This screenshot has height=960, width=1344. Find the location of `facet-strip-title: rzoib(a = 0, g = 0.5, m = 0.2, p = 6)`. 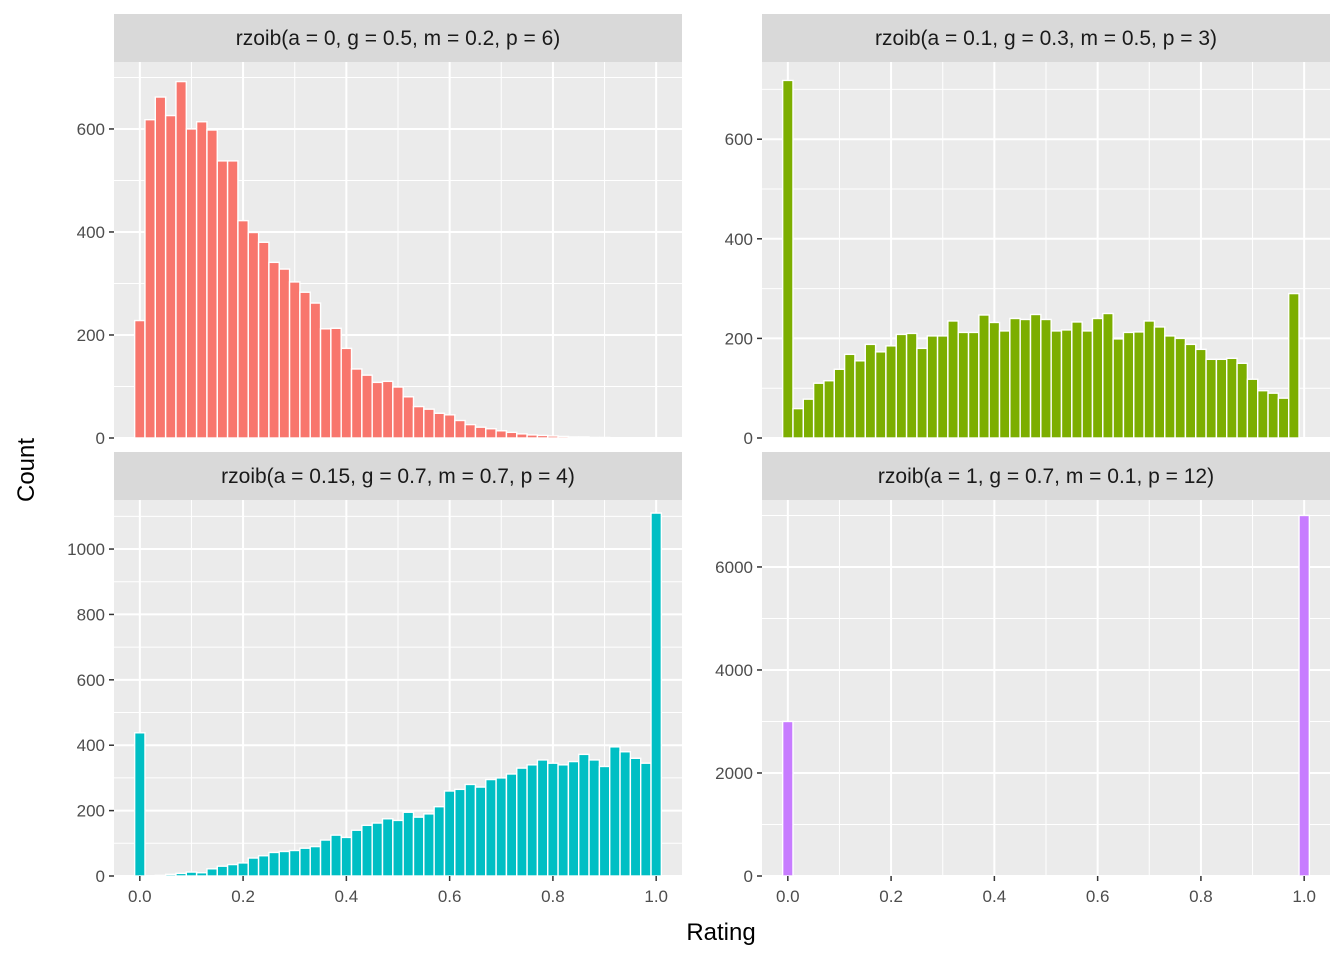

facet-strip-title: rzoib(a = 0, g = 0.5, m = 0.2, p = 6) is located at coordinates (398, 38).